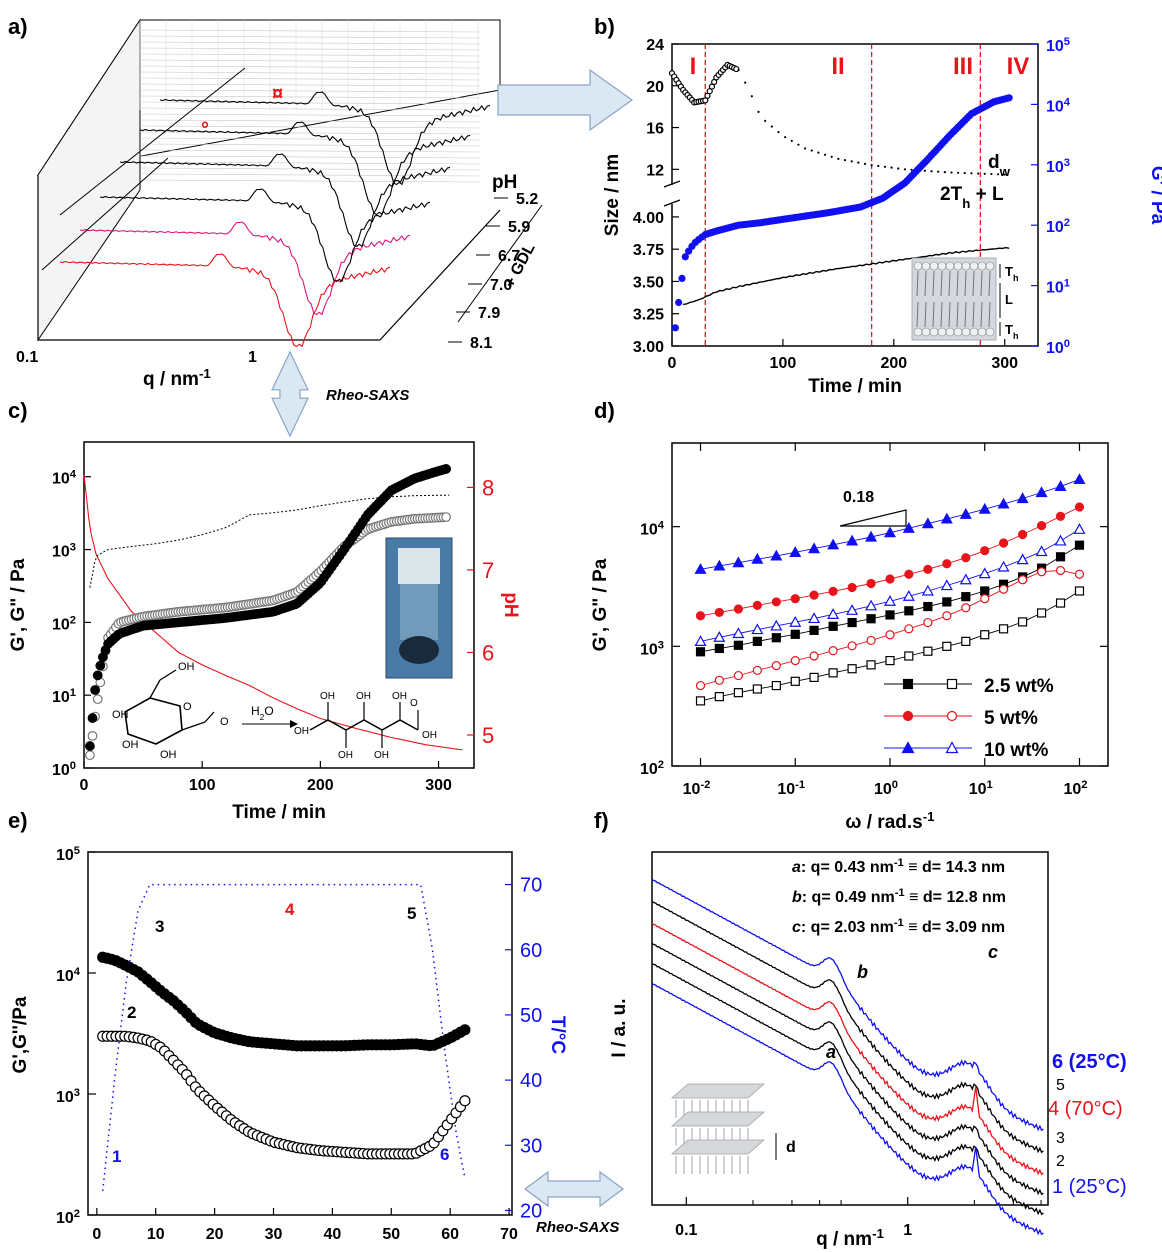  Describe the element at coordinates (97, 675) in the screenshot. I see `panel-c-gprime-point` at that location.